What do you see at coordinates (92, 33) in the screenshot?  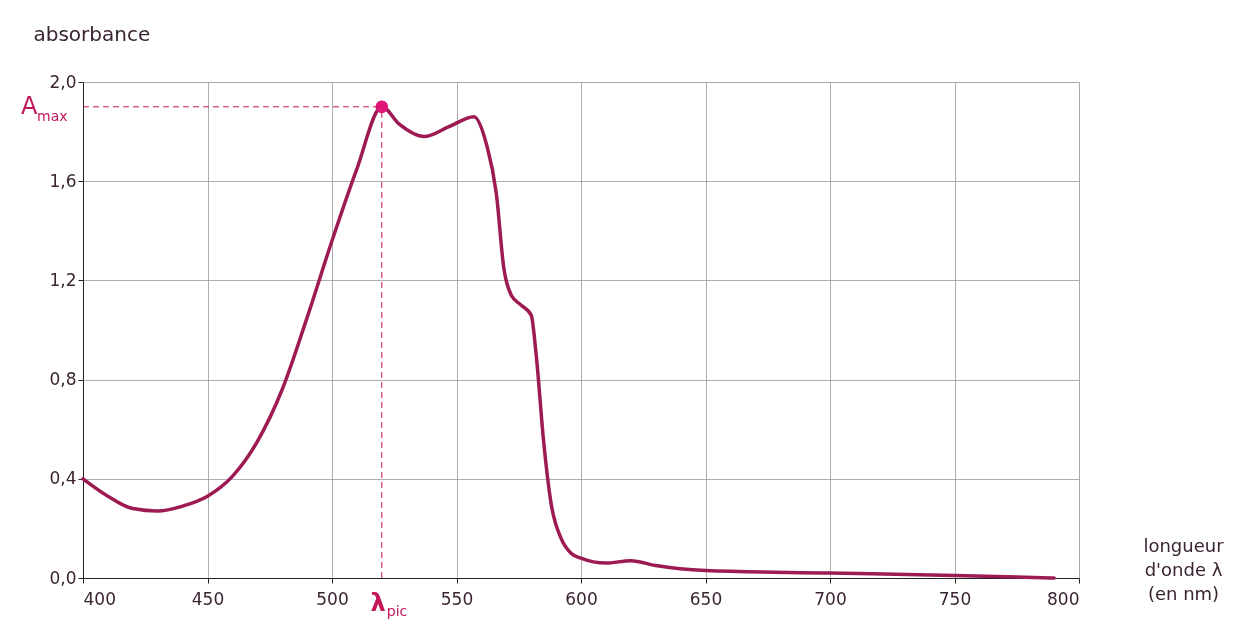 I see `y-axis-title: absorbance` at bounding box center [92, 33].